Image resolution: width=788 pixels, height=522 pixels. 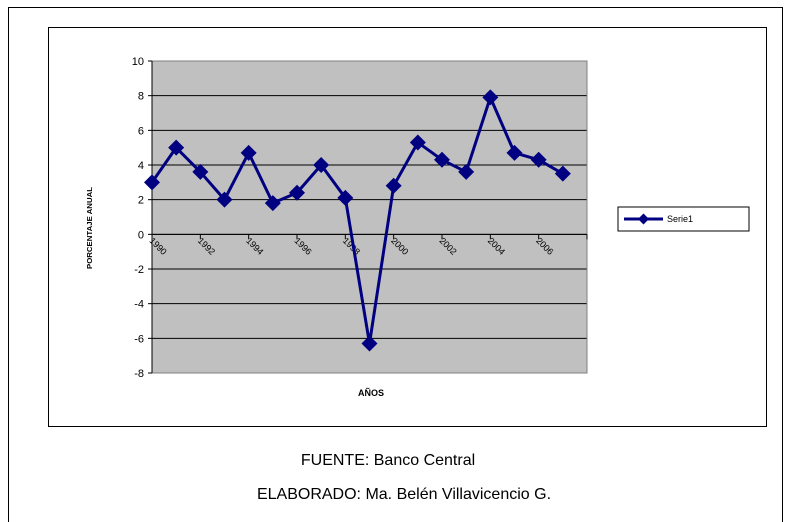 What do you see at coordinates (90, 227) in the screenshot?
I see `y-axis-label: PORCENTAJE ANUAL` at bounding box center [90, 227].